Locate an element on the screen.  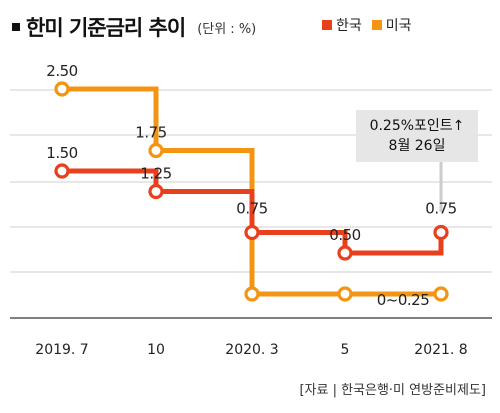
data-label-korea-3: 0.50 is located at coordinates (344, 235).